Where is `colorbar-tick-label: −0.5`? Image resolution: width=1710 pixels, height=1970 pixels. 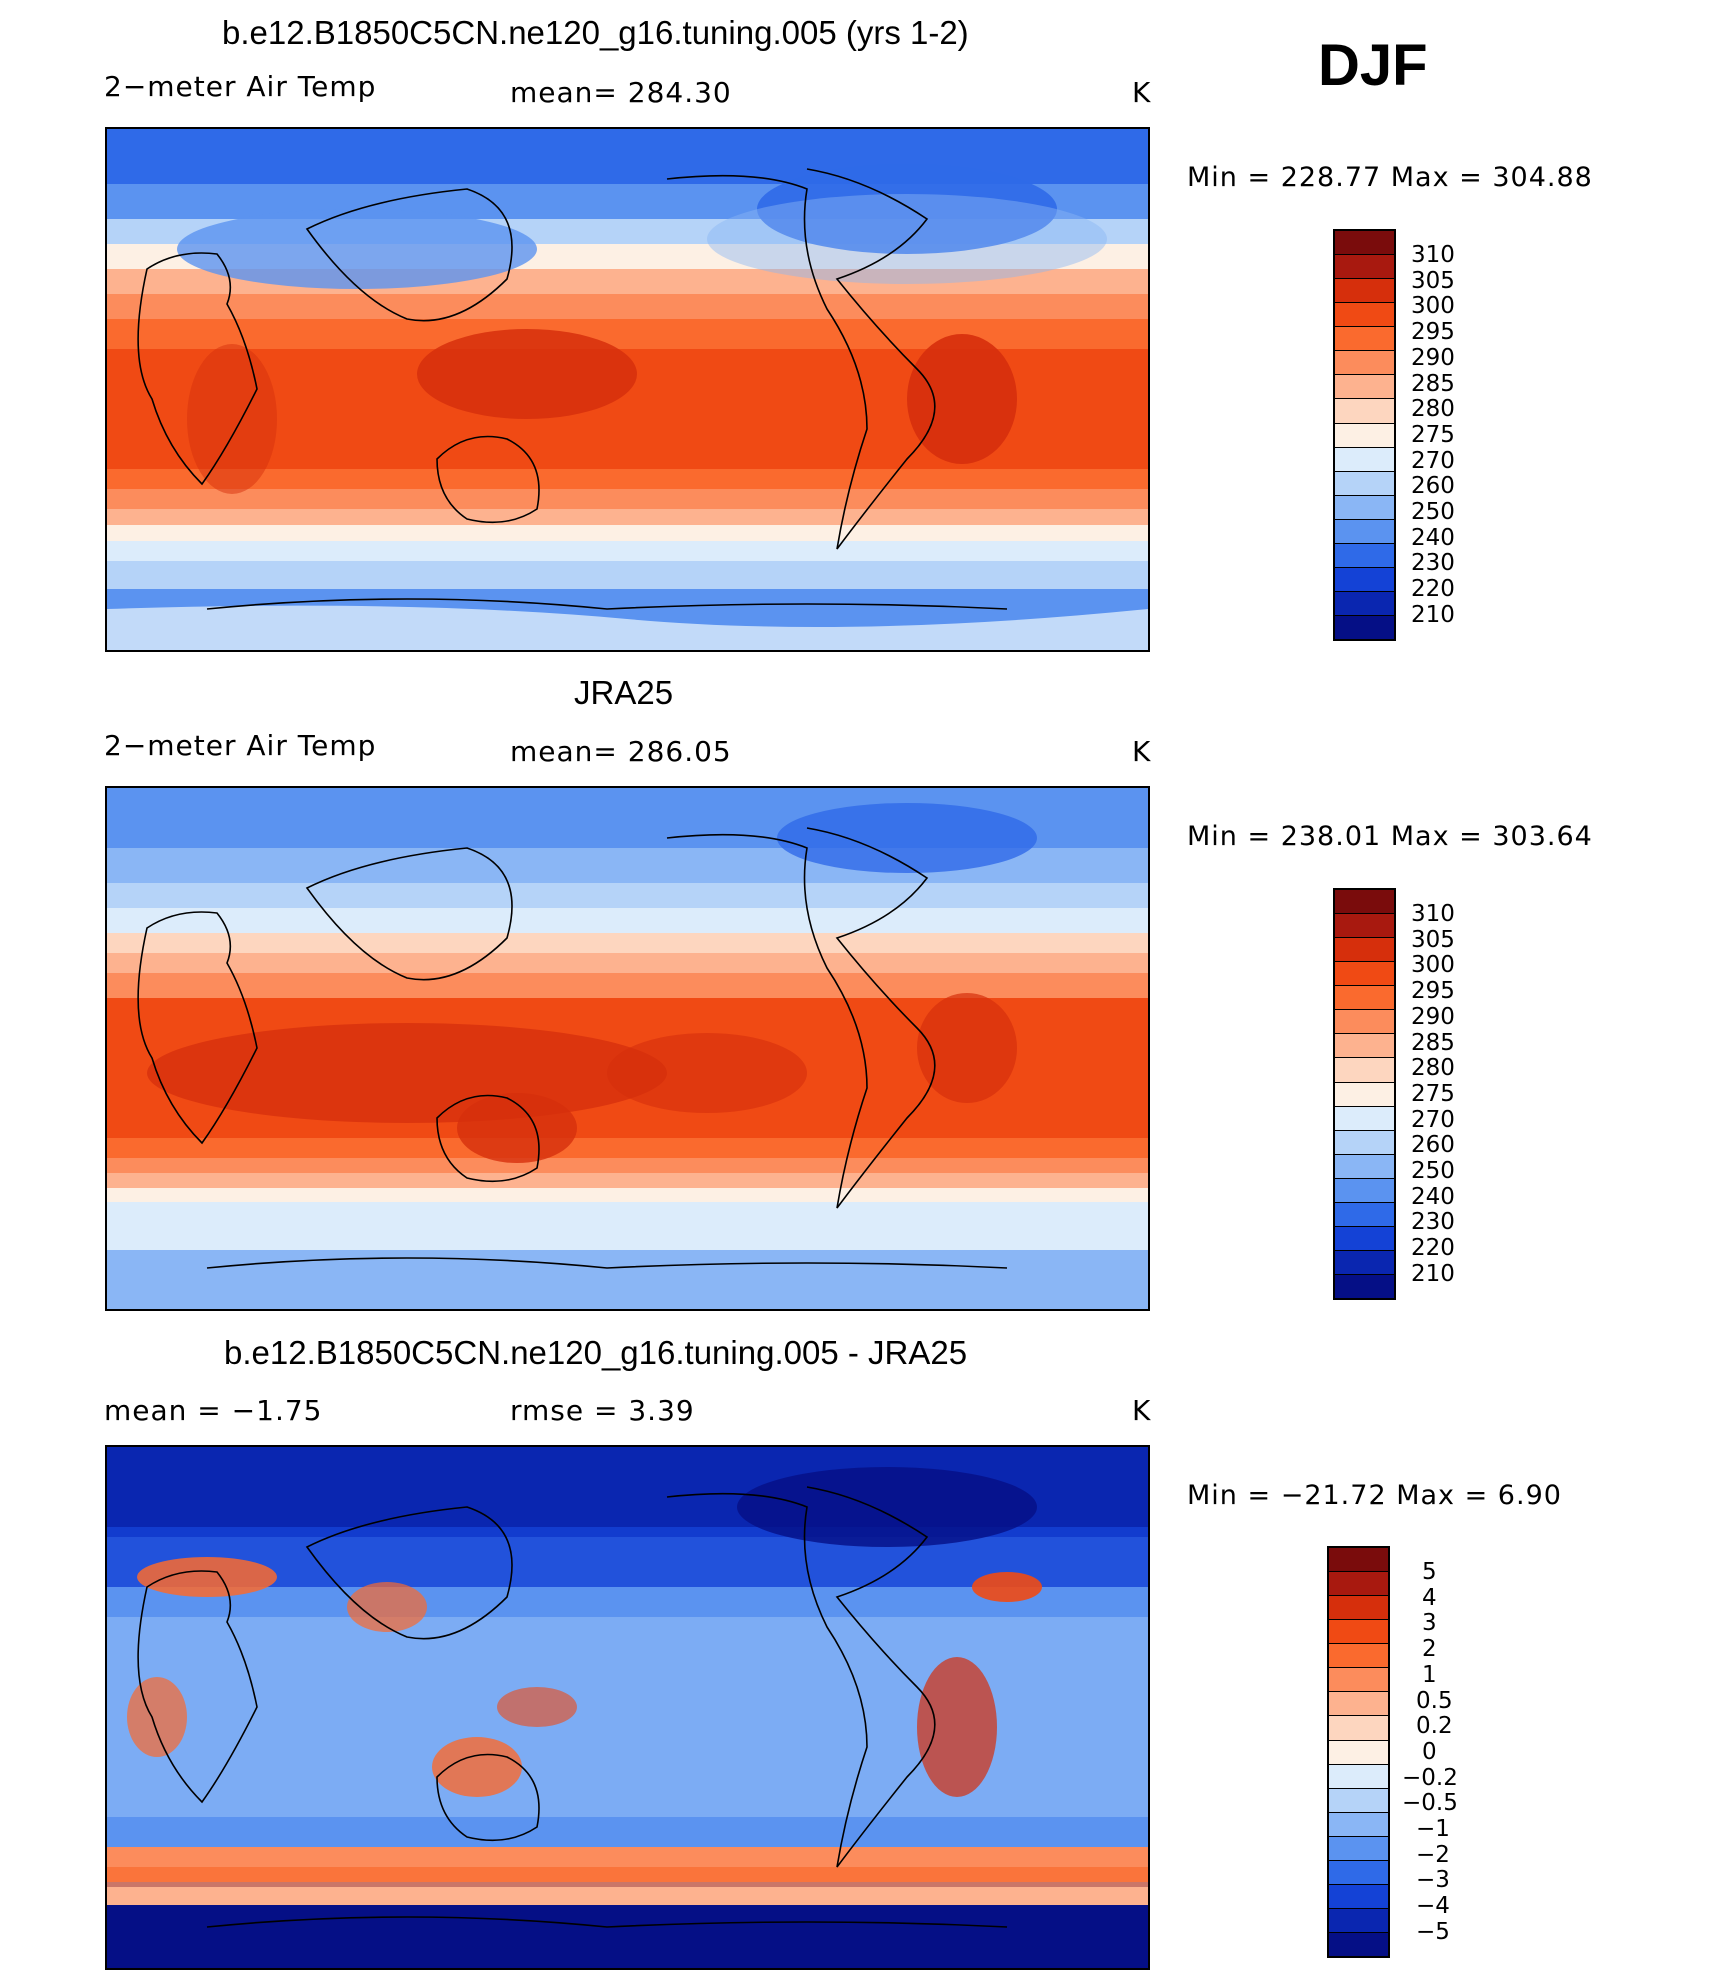
colorbar-tick-label: −0.5 is located at coordinates (1430, 1803).